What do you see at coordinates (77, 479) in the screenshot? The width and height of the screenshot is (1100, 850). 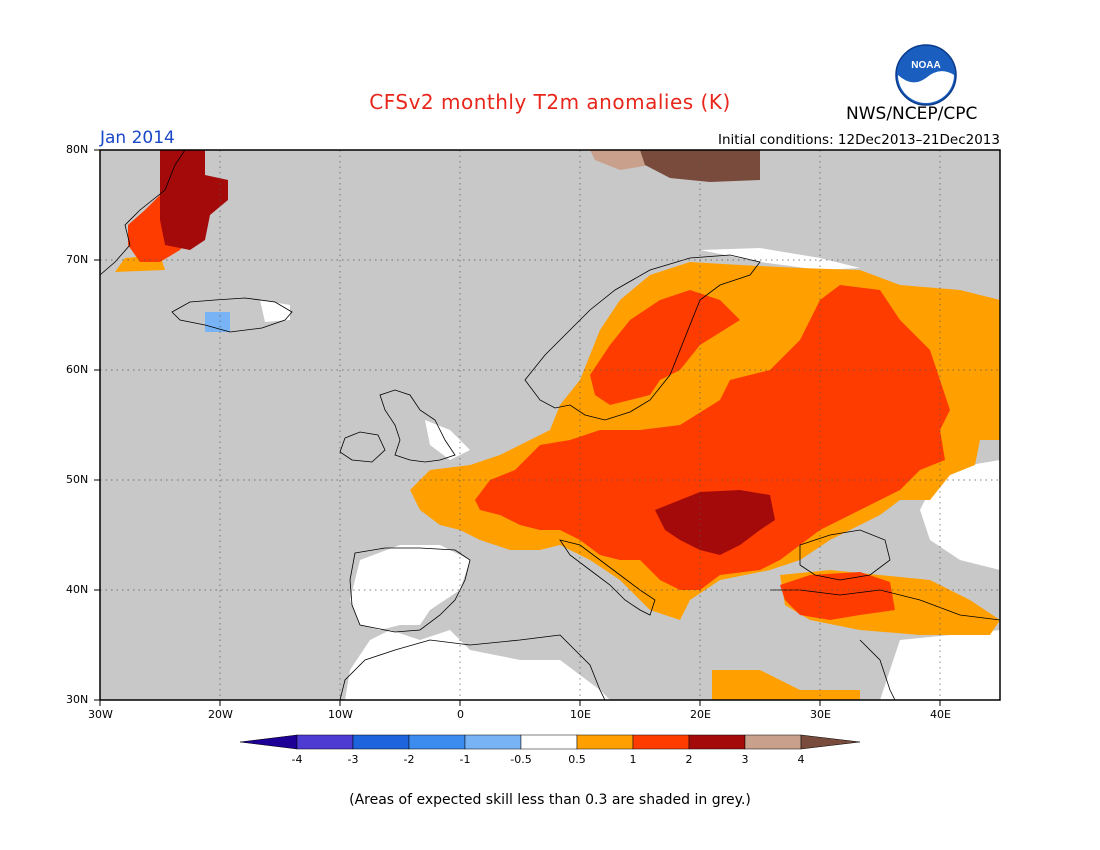 I see `lat-label: 50N` at bounding box center [77, 479].